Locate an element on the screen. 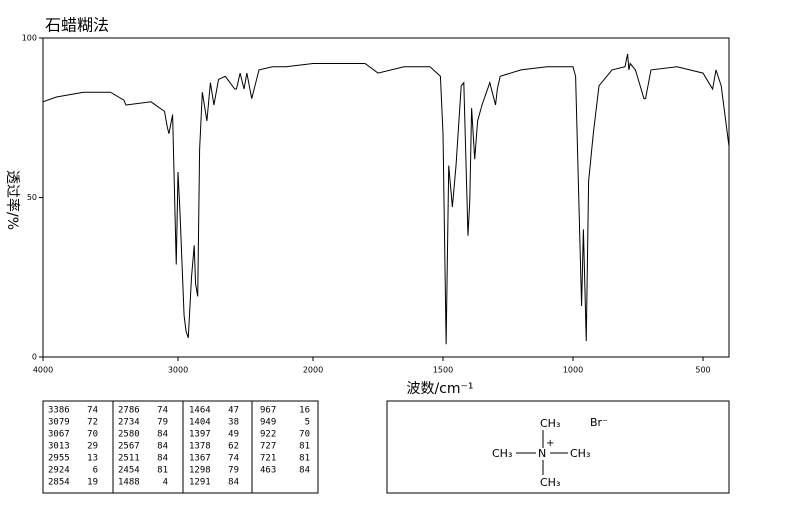 The width and height of the screenshot is (794, 510). chart-title: 石蜡糊法 is located at coordinates (77, 25).